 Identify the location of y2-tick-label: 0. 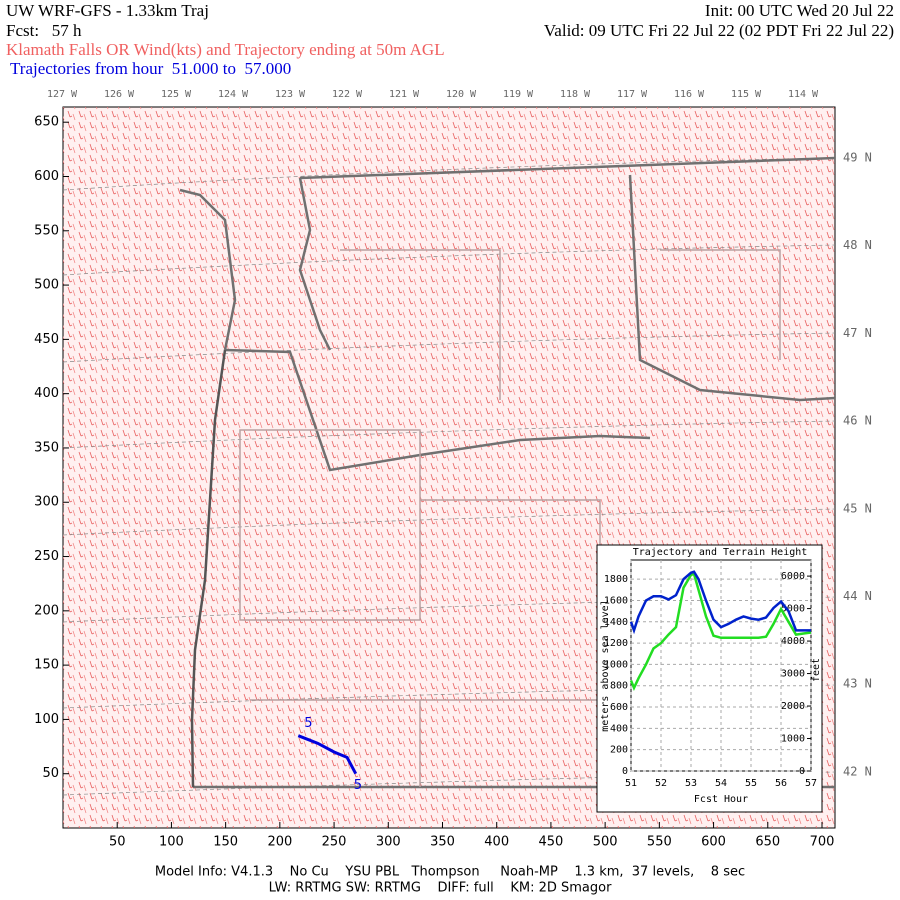
(802, 771).